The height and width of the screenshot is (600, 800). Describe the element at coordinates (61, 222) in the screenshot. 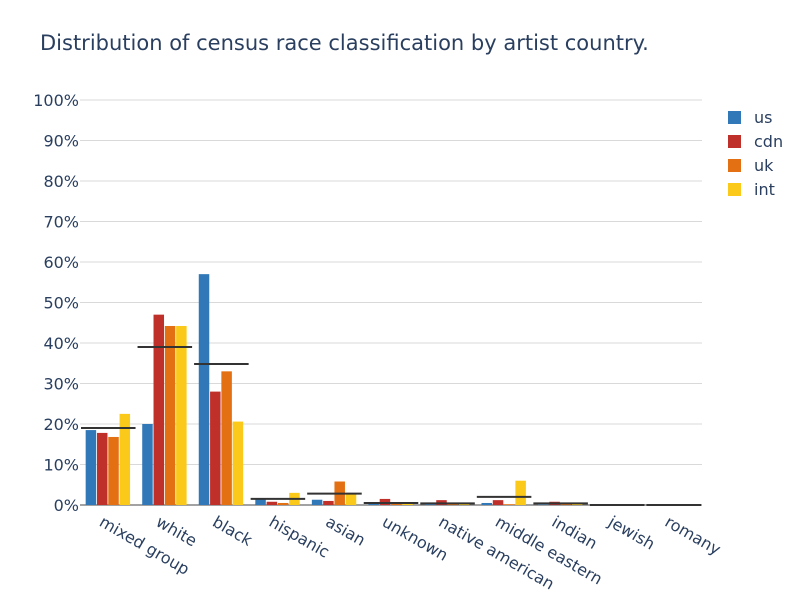

I see `y-tick-label: 70%` at that location.